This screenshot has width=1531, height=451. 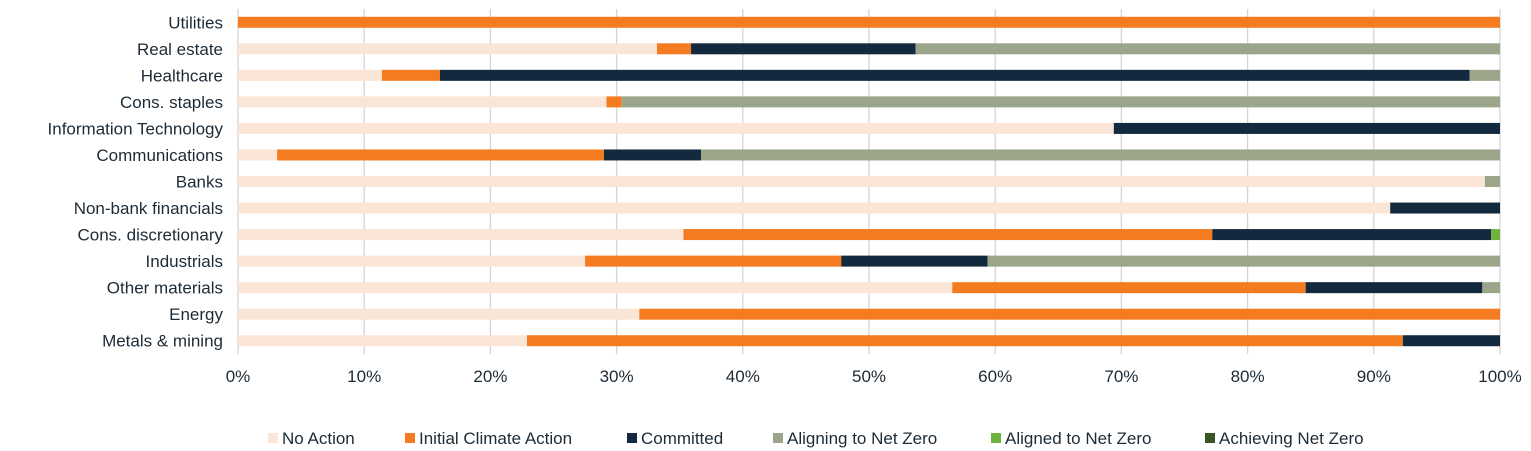 What do you see at coordinates (180, 49) in the screenshot?
I see `category-label: Real estate` at bounding box center [180, 49].